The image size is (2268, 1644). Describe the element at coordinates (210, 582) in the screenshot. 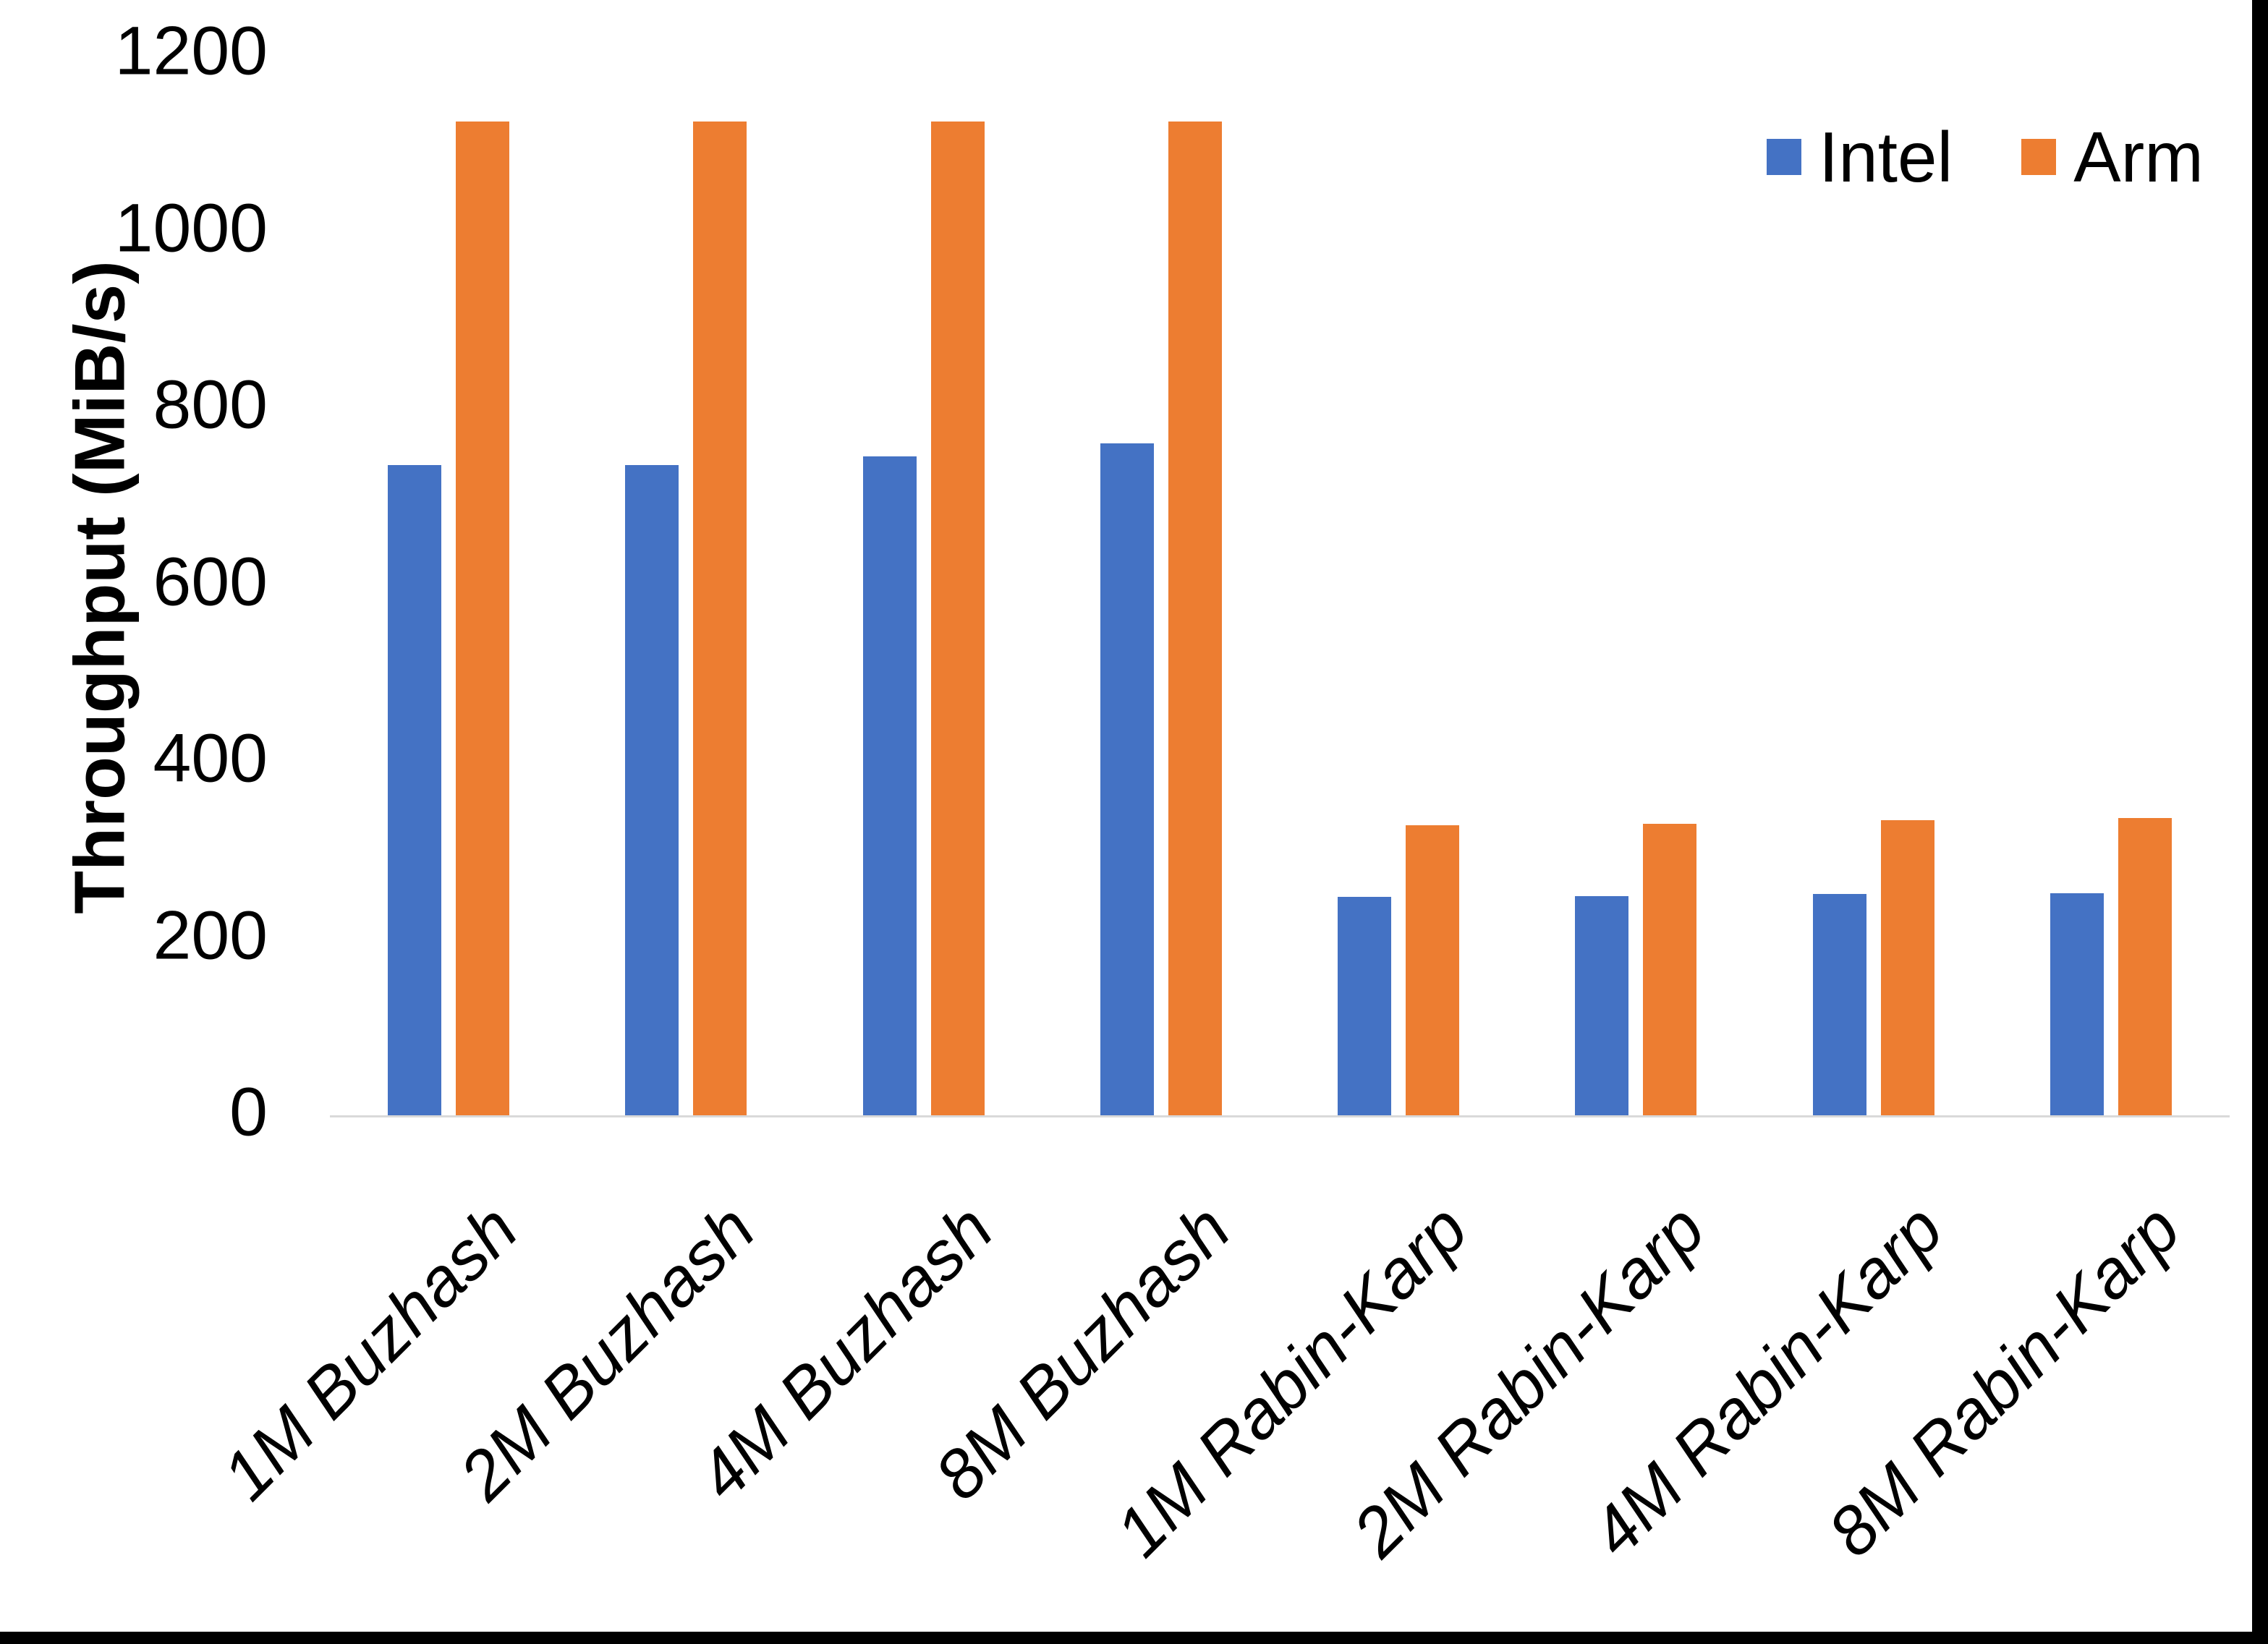

I see `y-tick-label-600: 600` at that location.